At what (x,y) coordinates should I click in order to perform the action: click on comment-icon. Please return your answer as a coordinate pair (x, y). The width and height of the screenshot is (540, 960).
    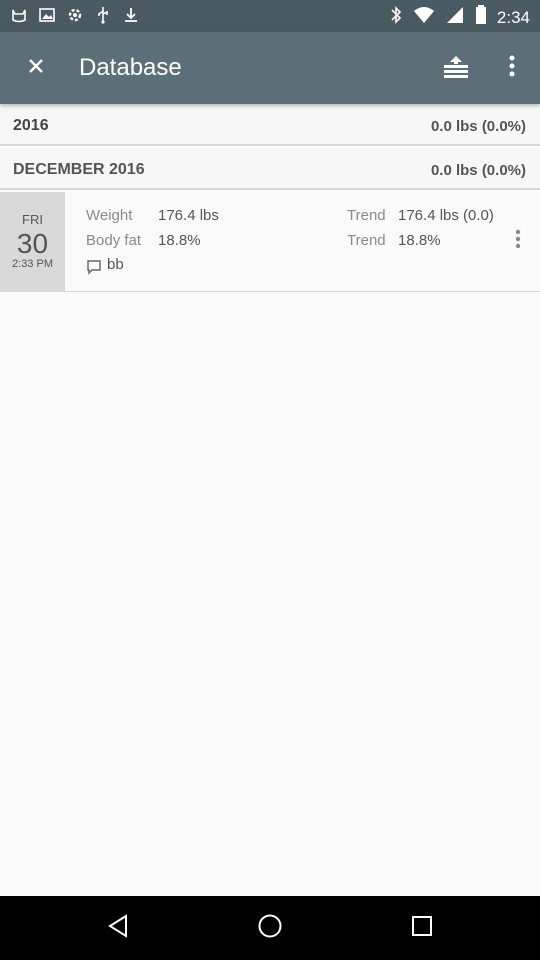
    Looking at the image, I should click on (94, 267).